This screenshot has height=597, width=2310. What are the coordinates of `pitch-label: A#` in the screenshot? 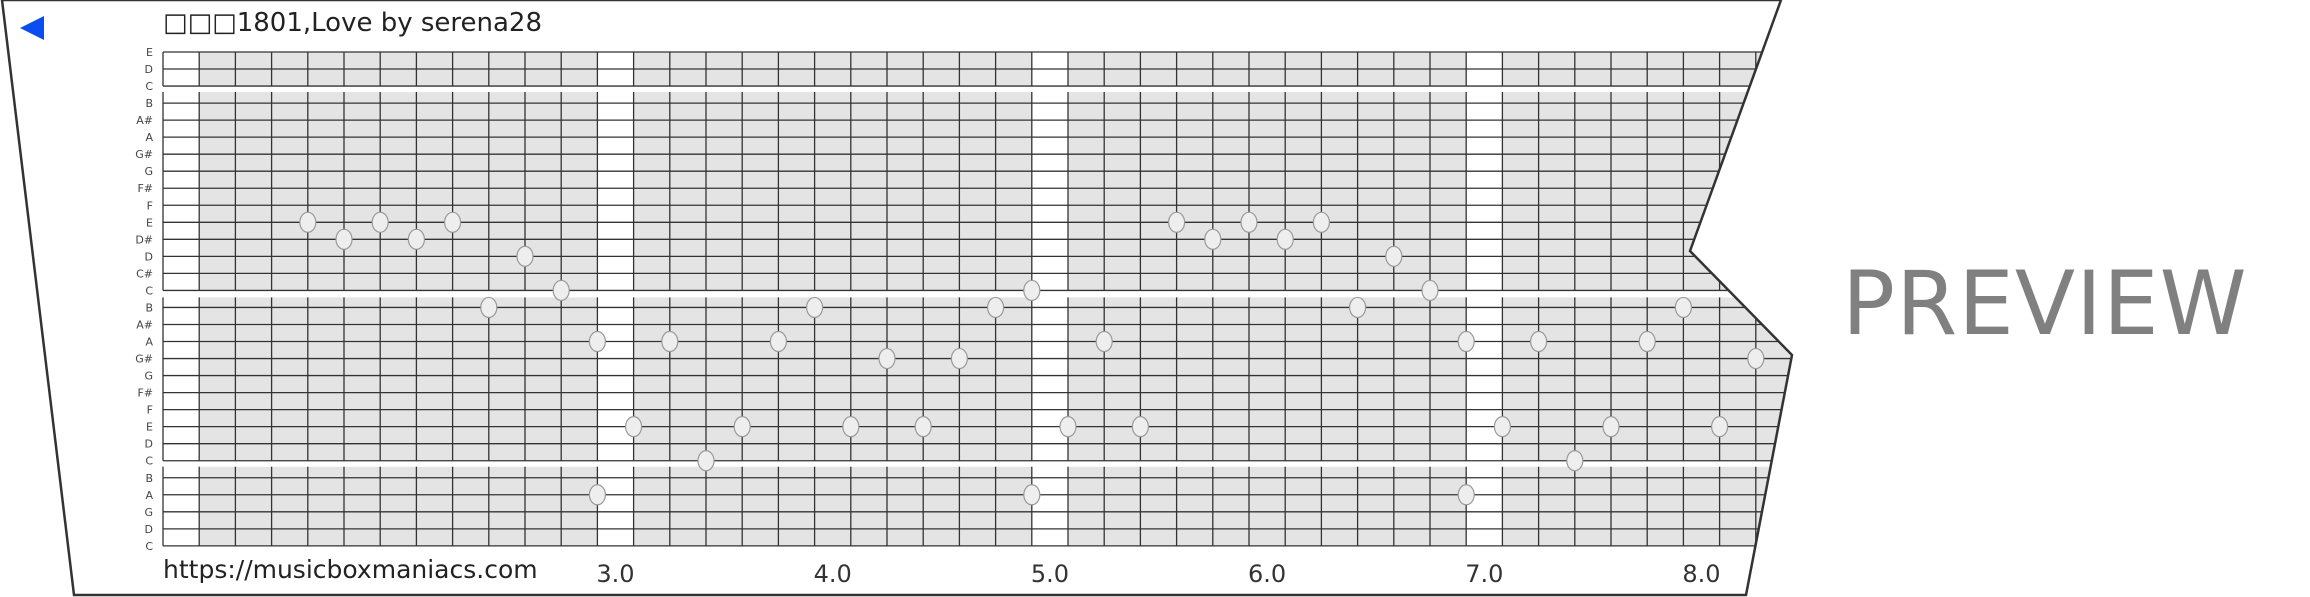 It's located at (144, 324).